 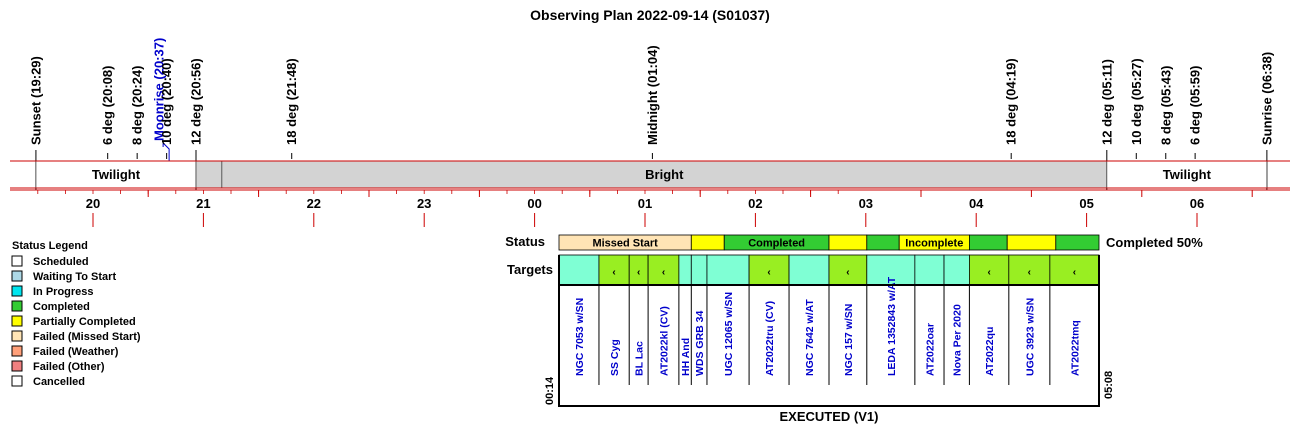 I want to click on hour-label: 01, so click(x=645, y=203).